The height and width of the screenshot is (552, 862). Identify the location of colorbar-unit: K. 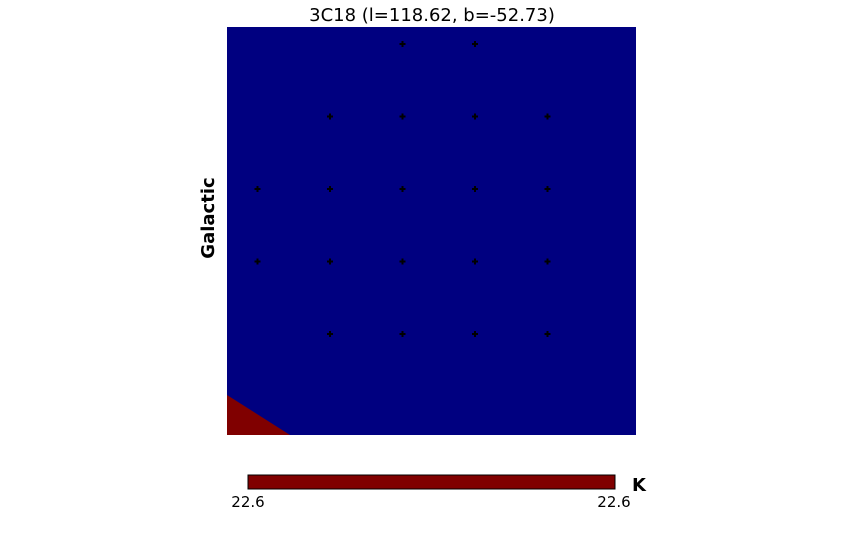
(639, 485).